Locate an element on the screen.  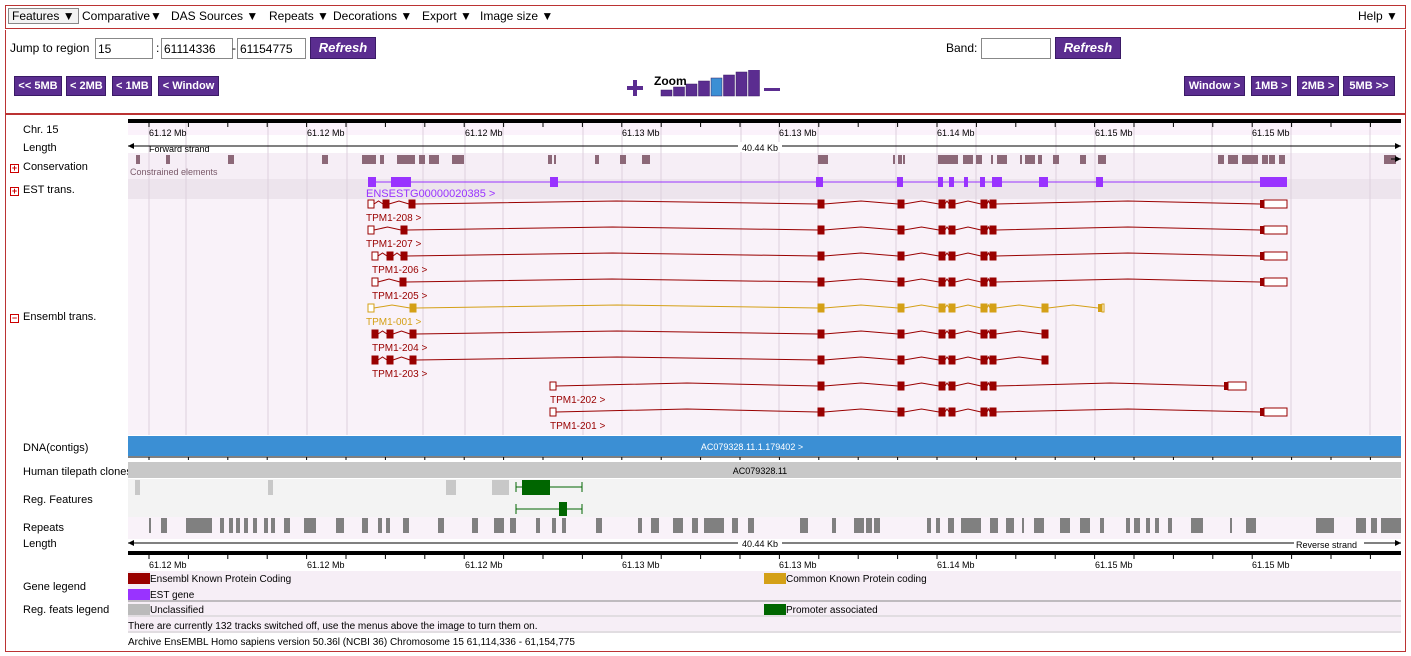
transcript-9: TPM1-201 > is located at coordinates (918, 419).